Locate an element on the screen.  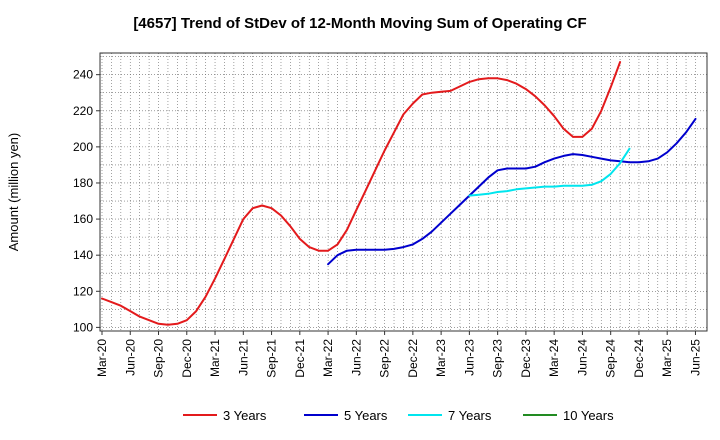
legend-label-3-years: 3 Years is located at coordinates (245, 415).